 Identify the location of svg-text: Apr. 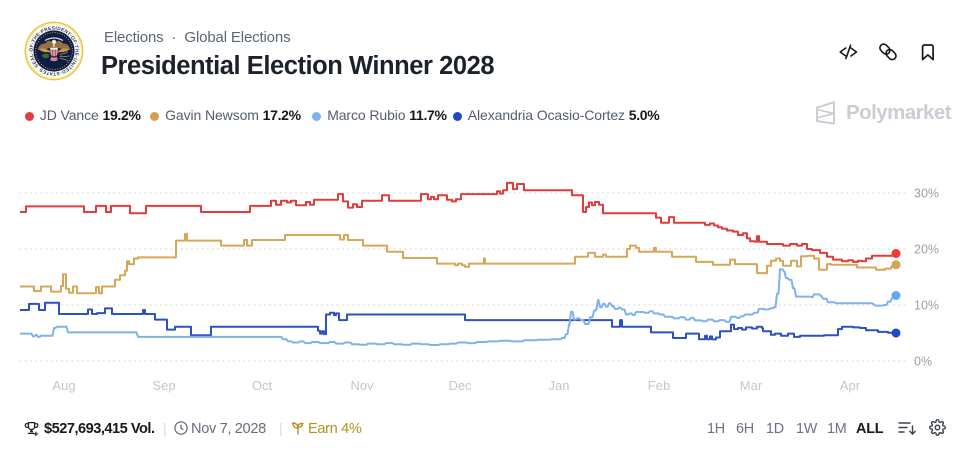
(850, 385).